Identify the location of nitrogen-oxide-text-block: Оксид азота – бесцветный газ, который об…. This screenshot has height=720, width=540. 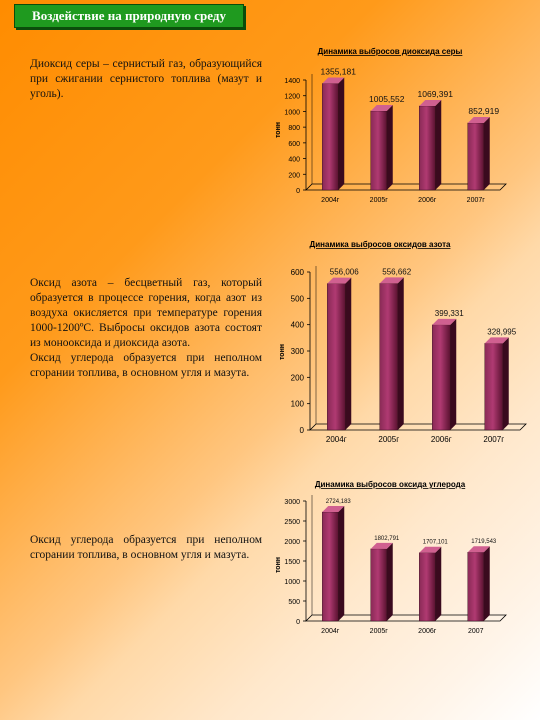
(146, 328).